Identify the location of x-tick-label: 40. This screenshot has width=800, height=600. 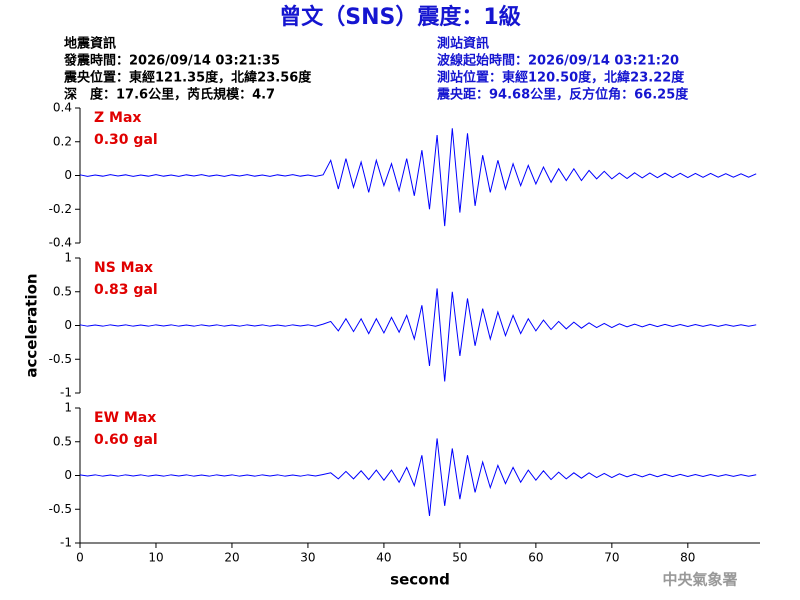
(383, 558).